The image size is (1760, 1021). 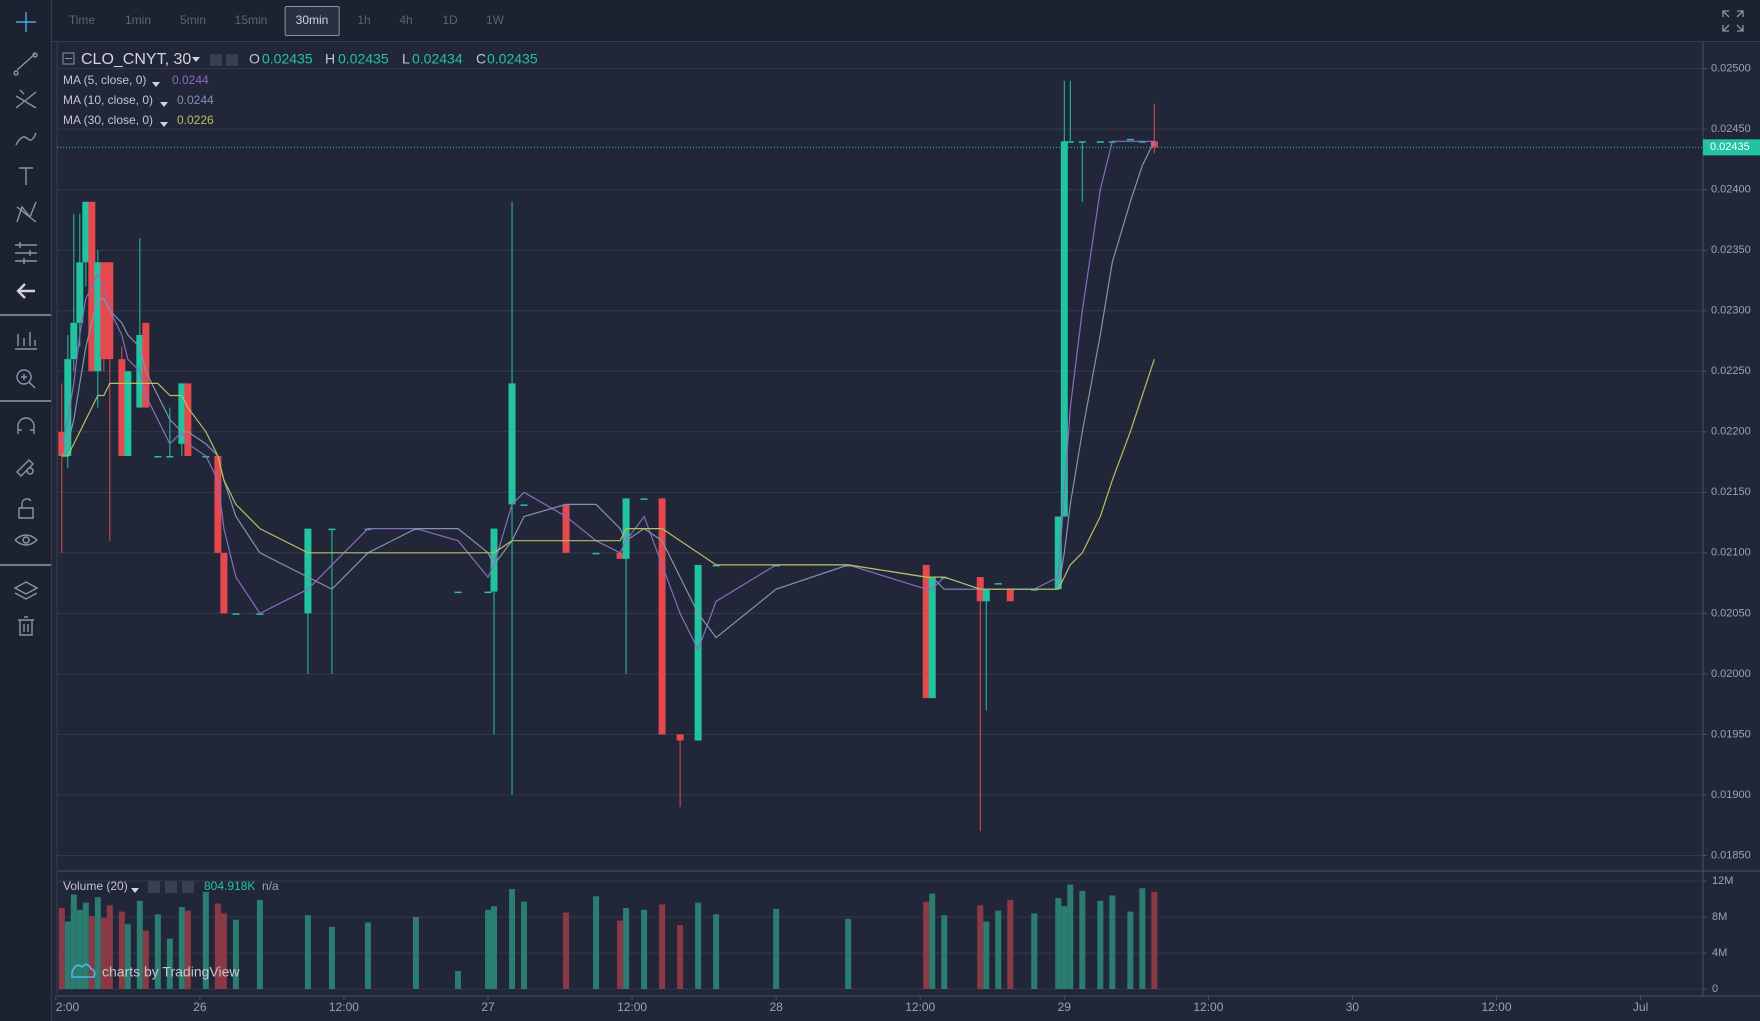 I want to click on ohlc-label: L, so click(x=406, y=59).